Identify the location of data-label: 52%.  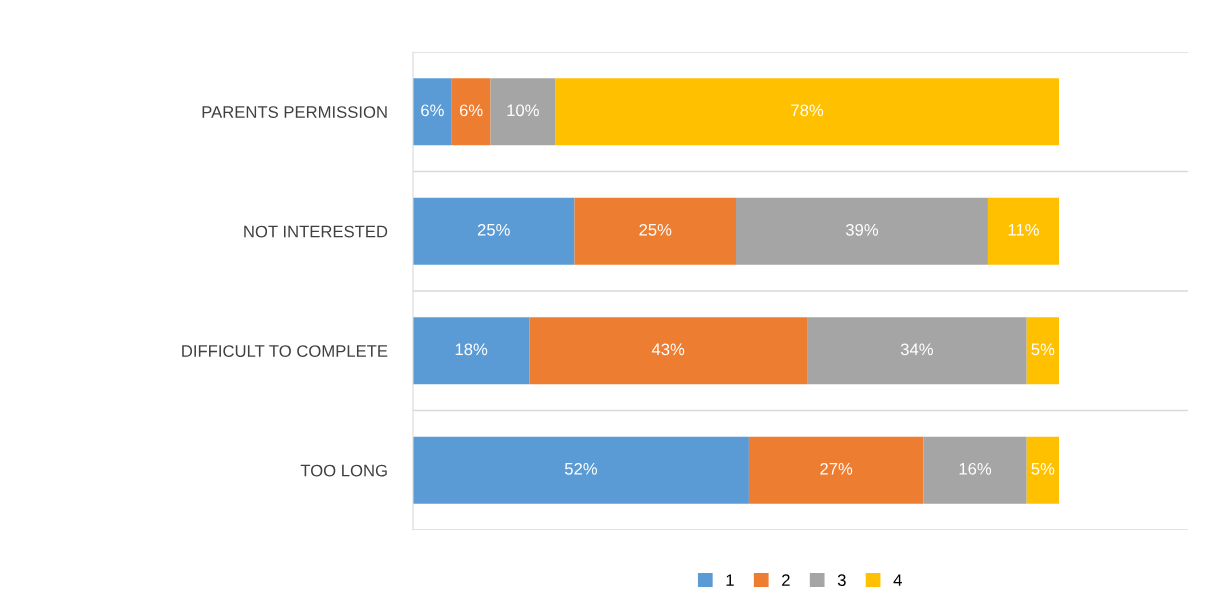
(581, 468).